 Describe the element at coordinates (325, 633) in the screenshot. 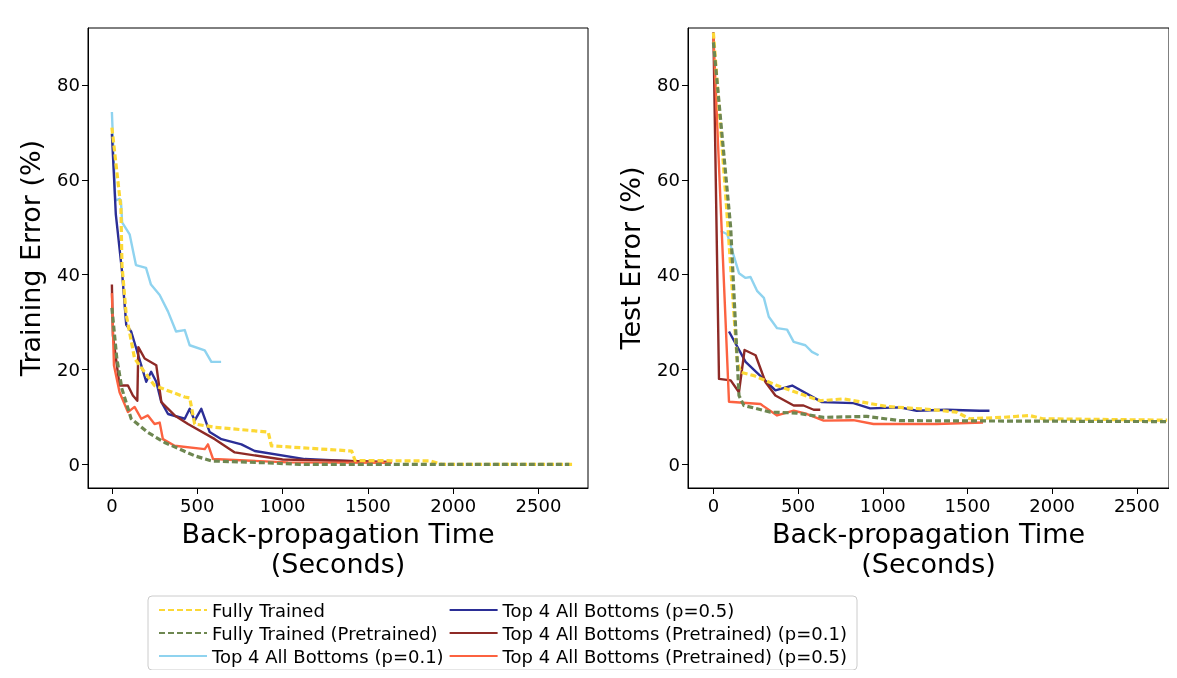

I see `legend-label: Fully Trained (Pretrained)` at that location.